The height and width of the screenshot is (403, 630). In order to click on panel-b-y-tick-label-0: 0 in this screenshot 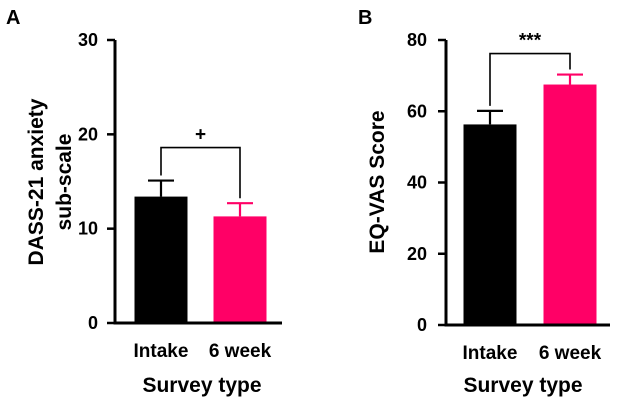, I will do `click(422, 325)`.